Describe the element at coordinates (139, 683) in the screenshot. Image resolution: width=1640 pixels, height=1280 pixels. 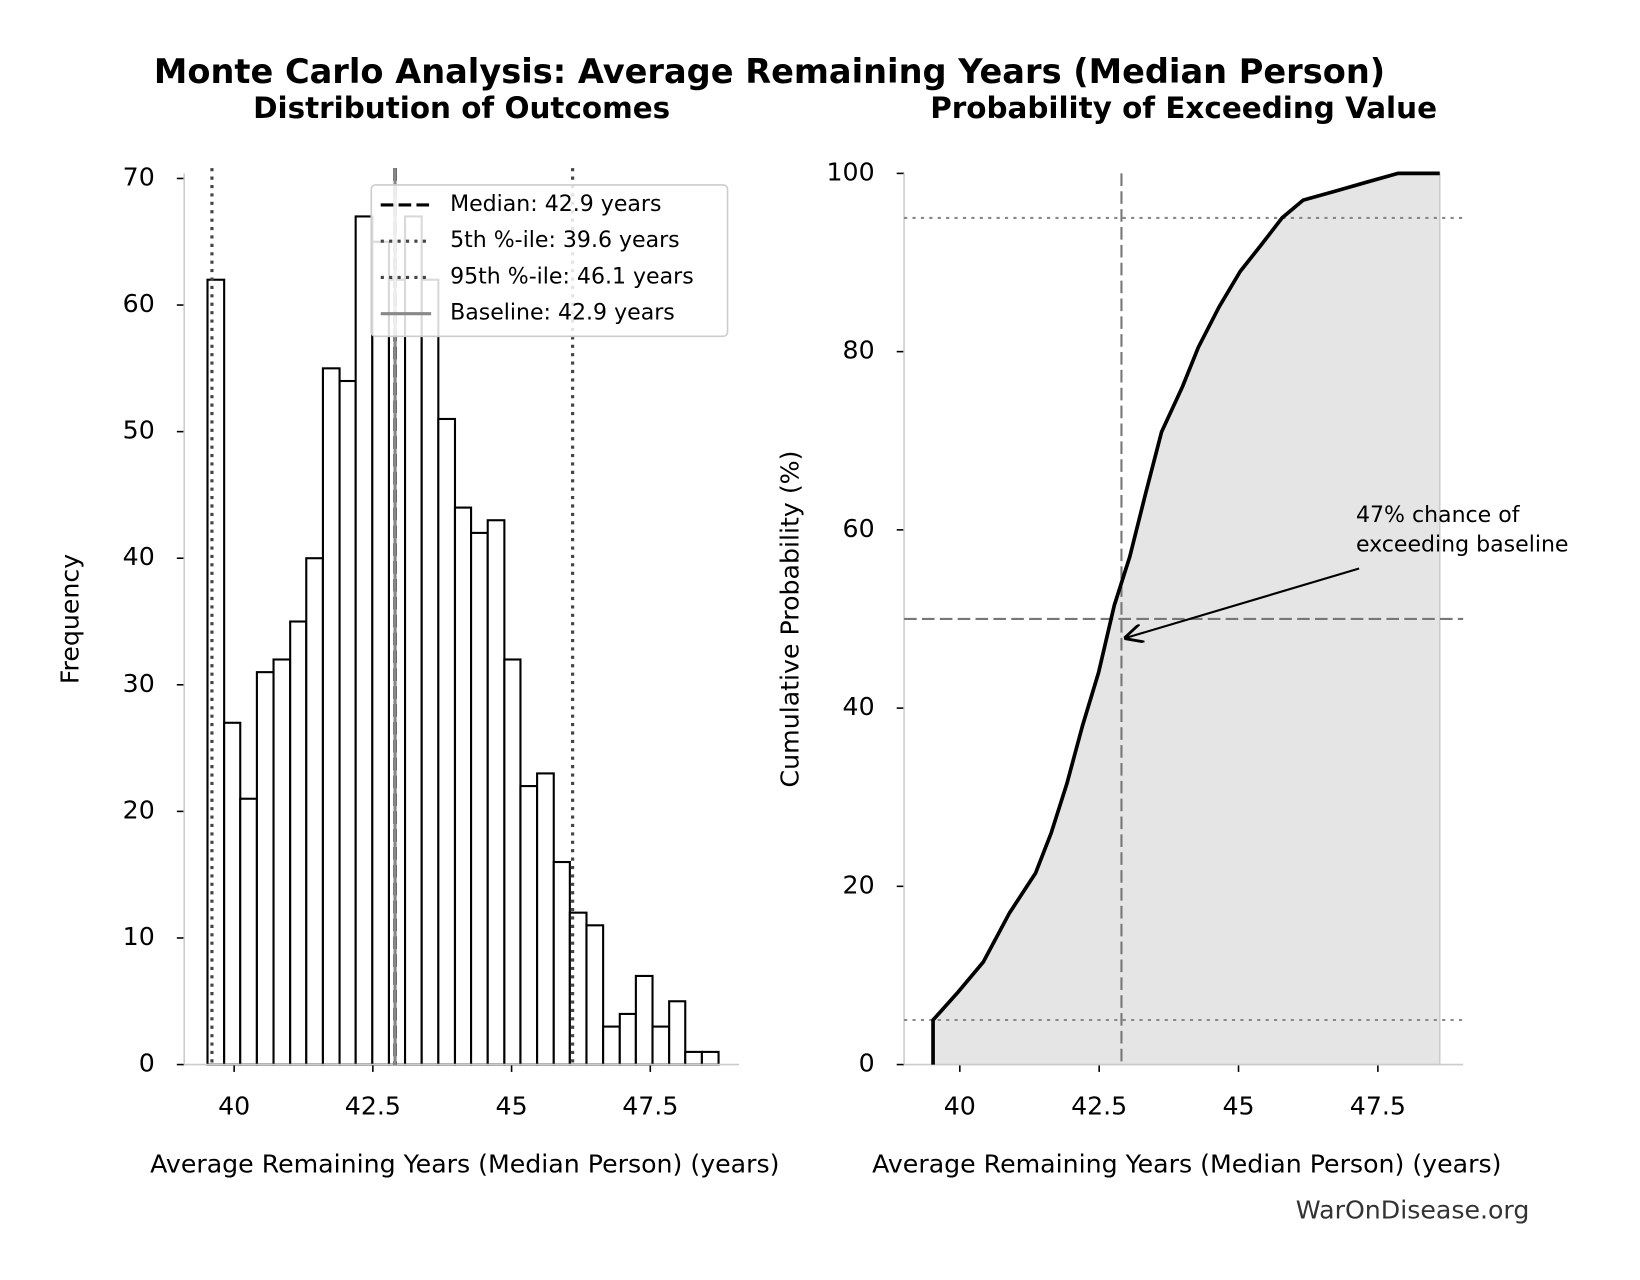
I see `y-tick-label: 30` at that location.